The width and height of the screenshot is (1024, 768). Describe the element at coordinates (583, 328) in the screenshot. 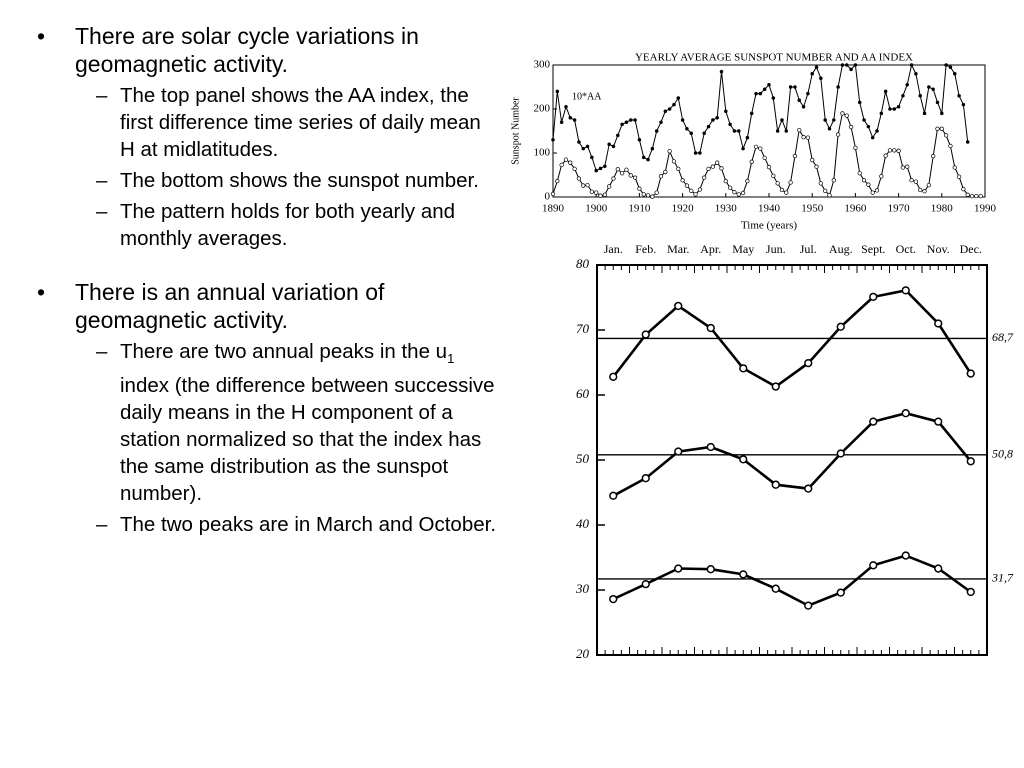

I see `y-tick-label: 70` at that location.